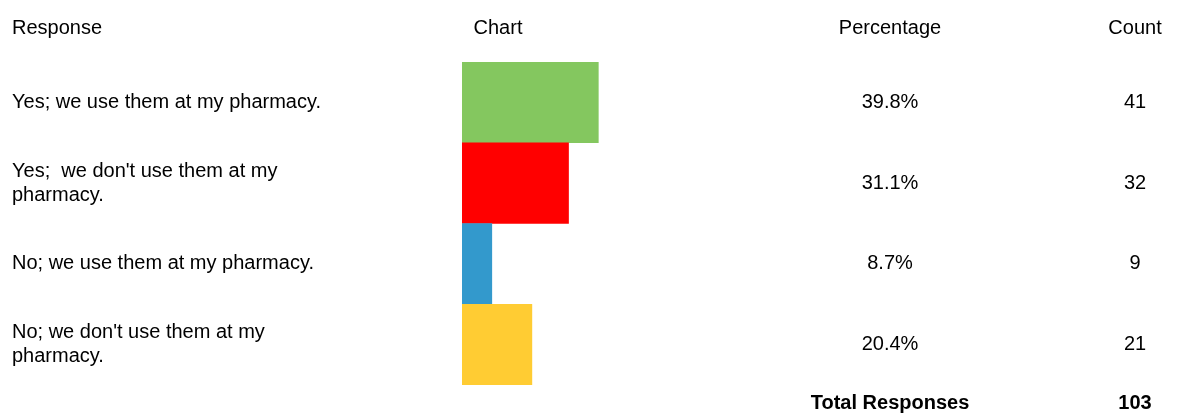  Describe the element at coordinates (890, 343) in the screenshot. I see `data-label: 20.4%` at that location.